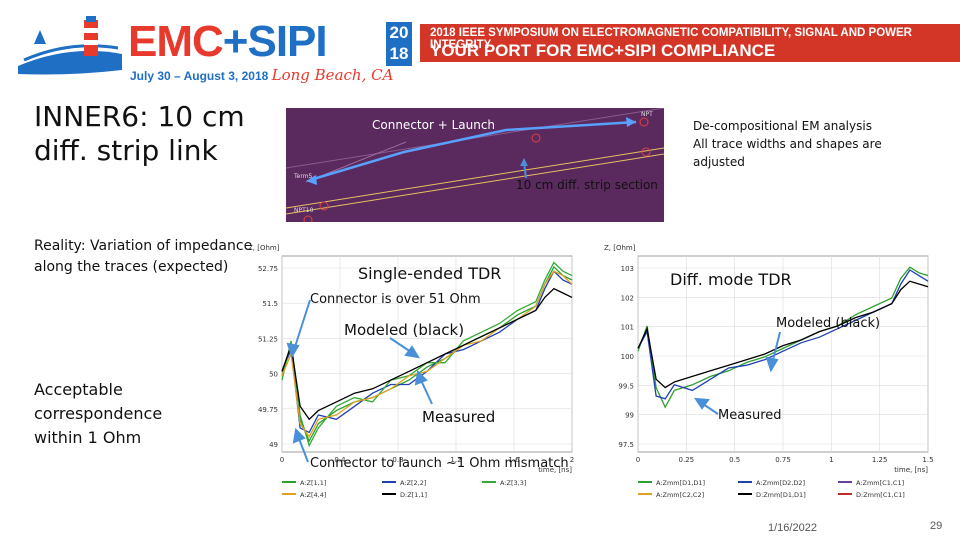 The height and width of the screenshot is (540, 960). Describe the element at coordinates (828, 323) in the screenshot. I see `modeled-right-label: Modeled (black)` at that location.